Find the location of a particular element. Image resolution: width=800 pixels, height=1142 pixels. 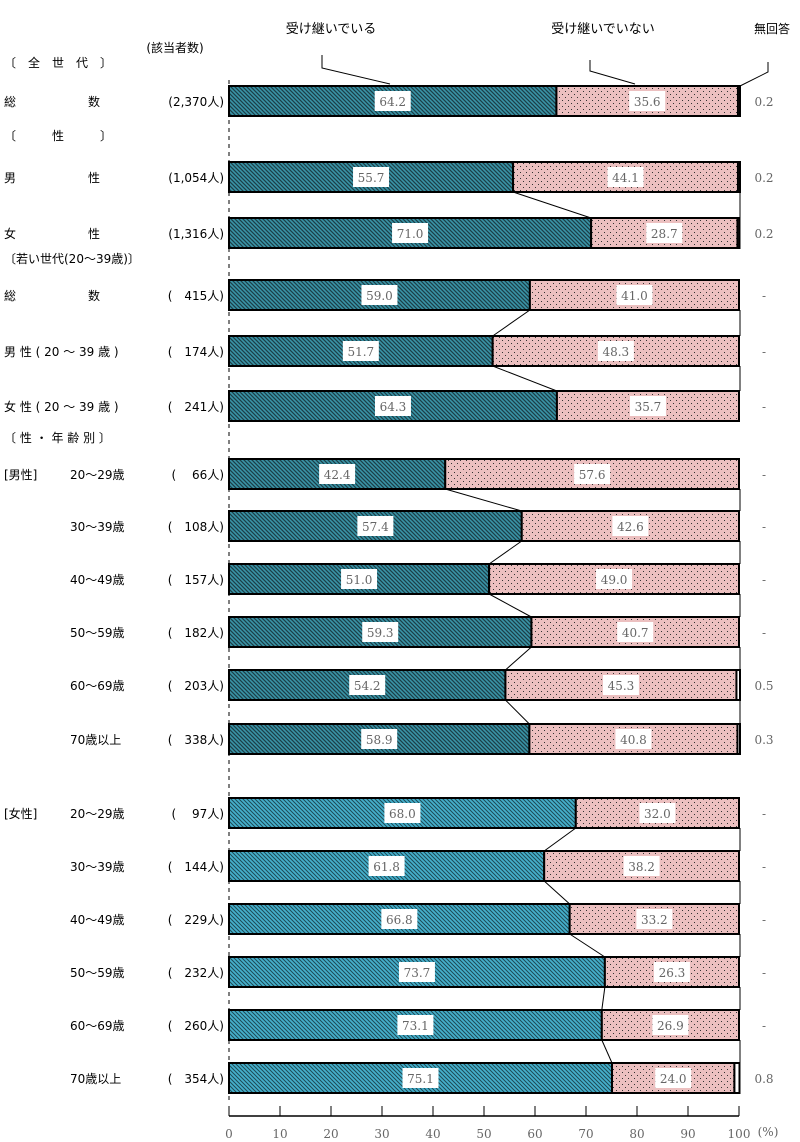

x-tick-label: 0 is located at coordinates (229, 1134).